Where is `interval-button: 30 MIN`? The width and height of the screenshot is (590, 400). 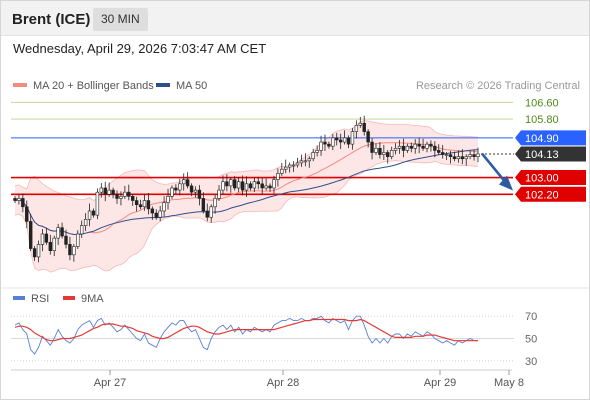 interval-button: 30 MIN is located at coordinates (120, 19).